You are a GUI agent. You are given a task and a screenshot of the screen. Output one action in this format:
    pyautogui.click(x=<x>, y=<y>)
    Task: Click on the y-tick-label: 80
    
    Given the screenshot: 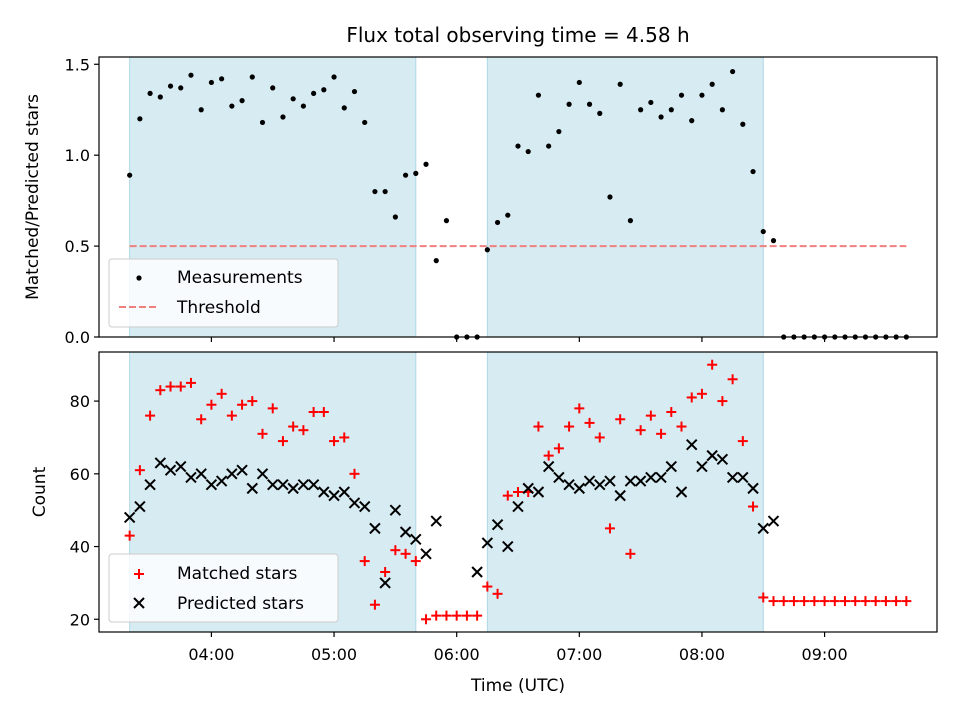 What is the action you would take?
    pyautogui.click(x=80, y=401)
    